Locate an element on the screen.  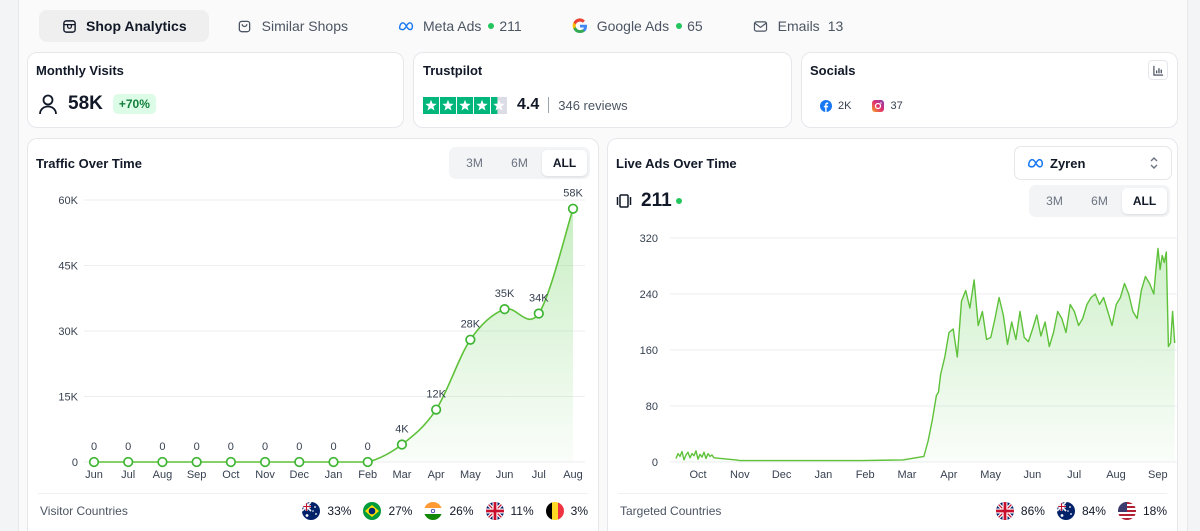
country-gb: 11% is located at coordinates (509, 510).